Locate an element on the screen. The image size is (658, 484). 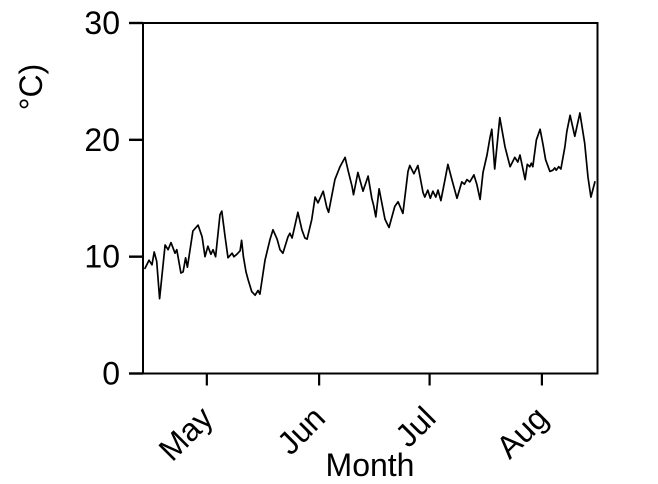
y-tick-label: 10 is located at coordinates (102, 257).